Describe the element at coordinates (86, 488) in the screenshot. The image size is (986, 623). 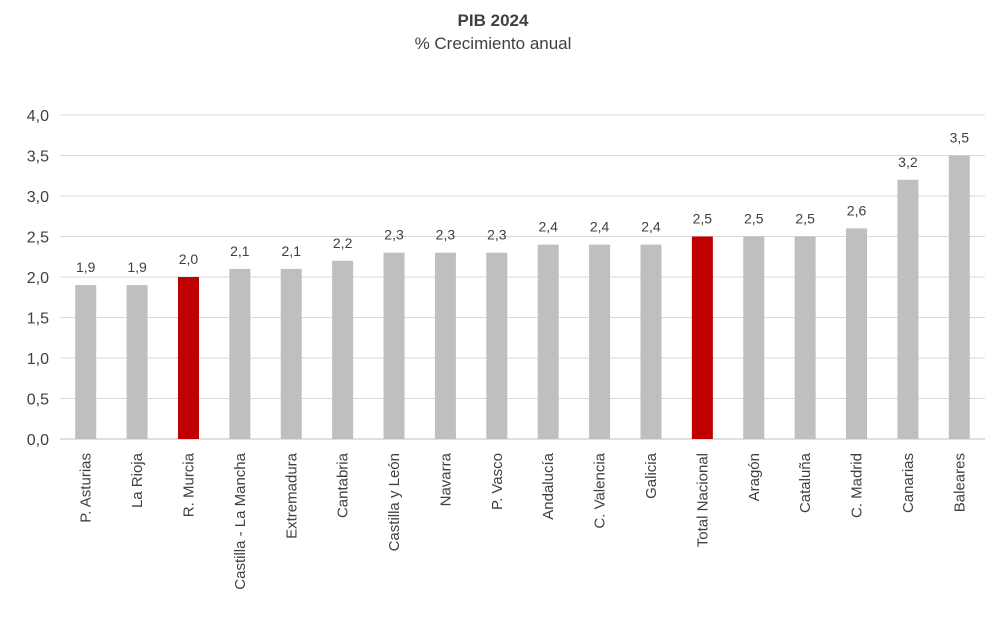
I see `x-tick-label: P. Asturias` at that location.